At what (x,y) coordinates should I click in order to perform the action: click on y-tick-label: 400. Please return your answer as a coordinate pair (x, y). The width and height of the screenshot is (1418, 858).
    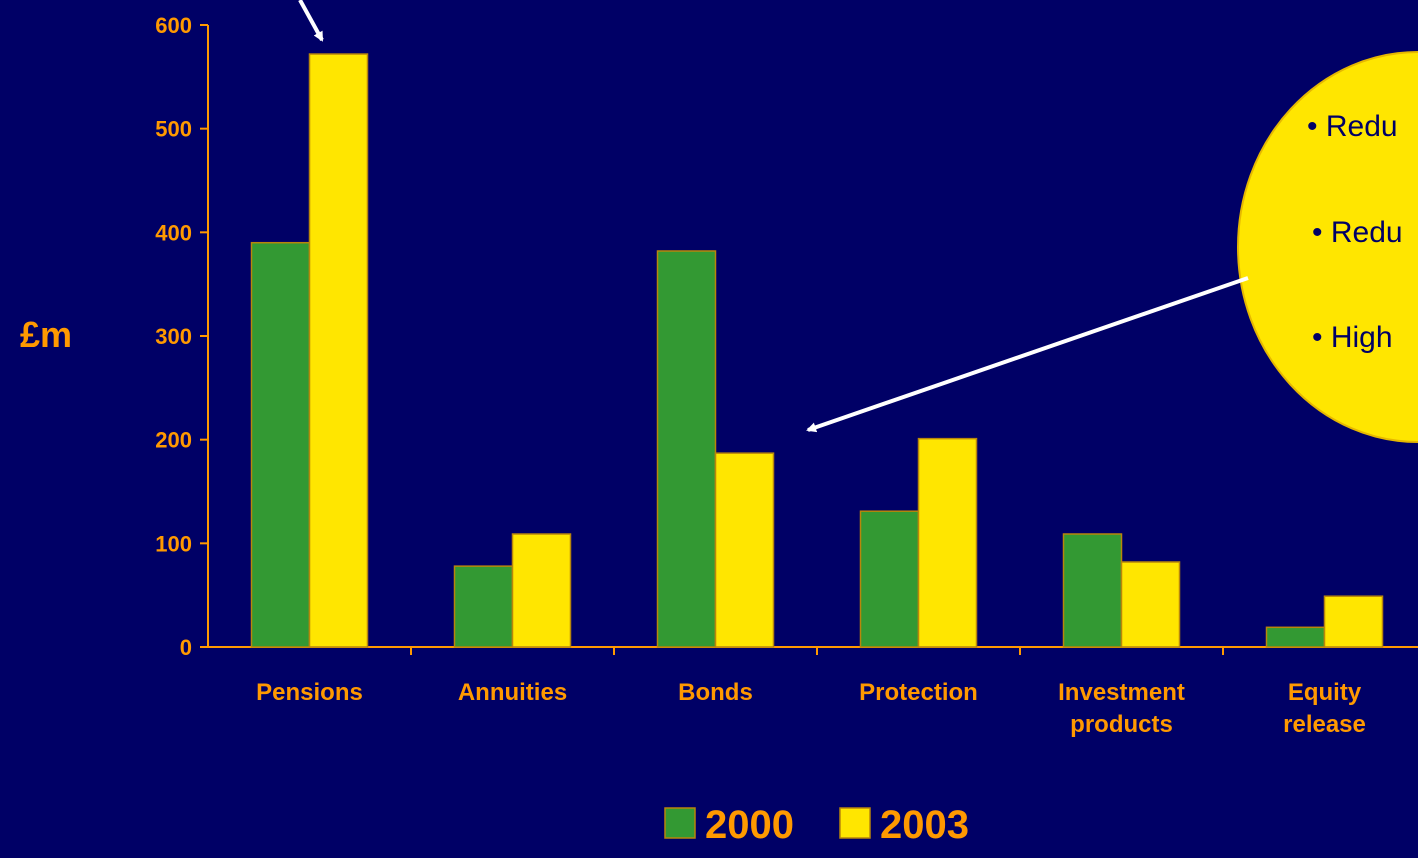
    Looking at the image, I should click on (173, 232).